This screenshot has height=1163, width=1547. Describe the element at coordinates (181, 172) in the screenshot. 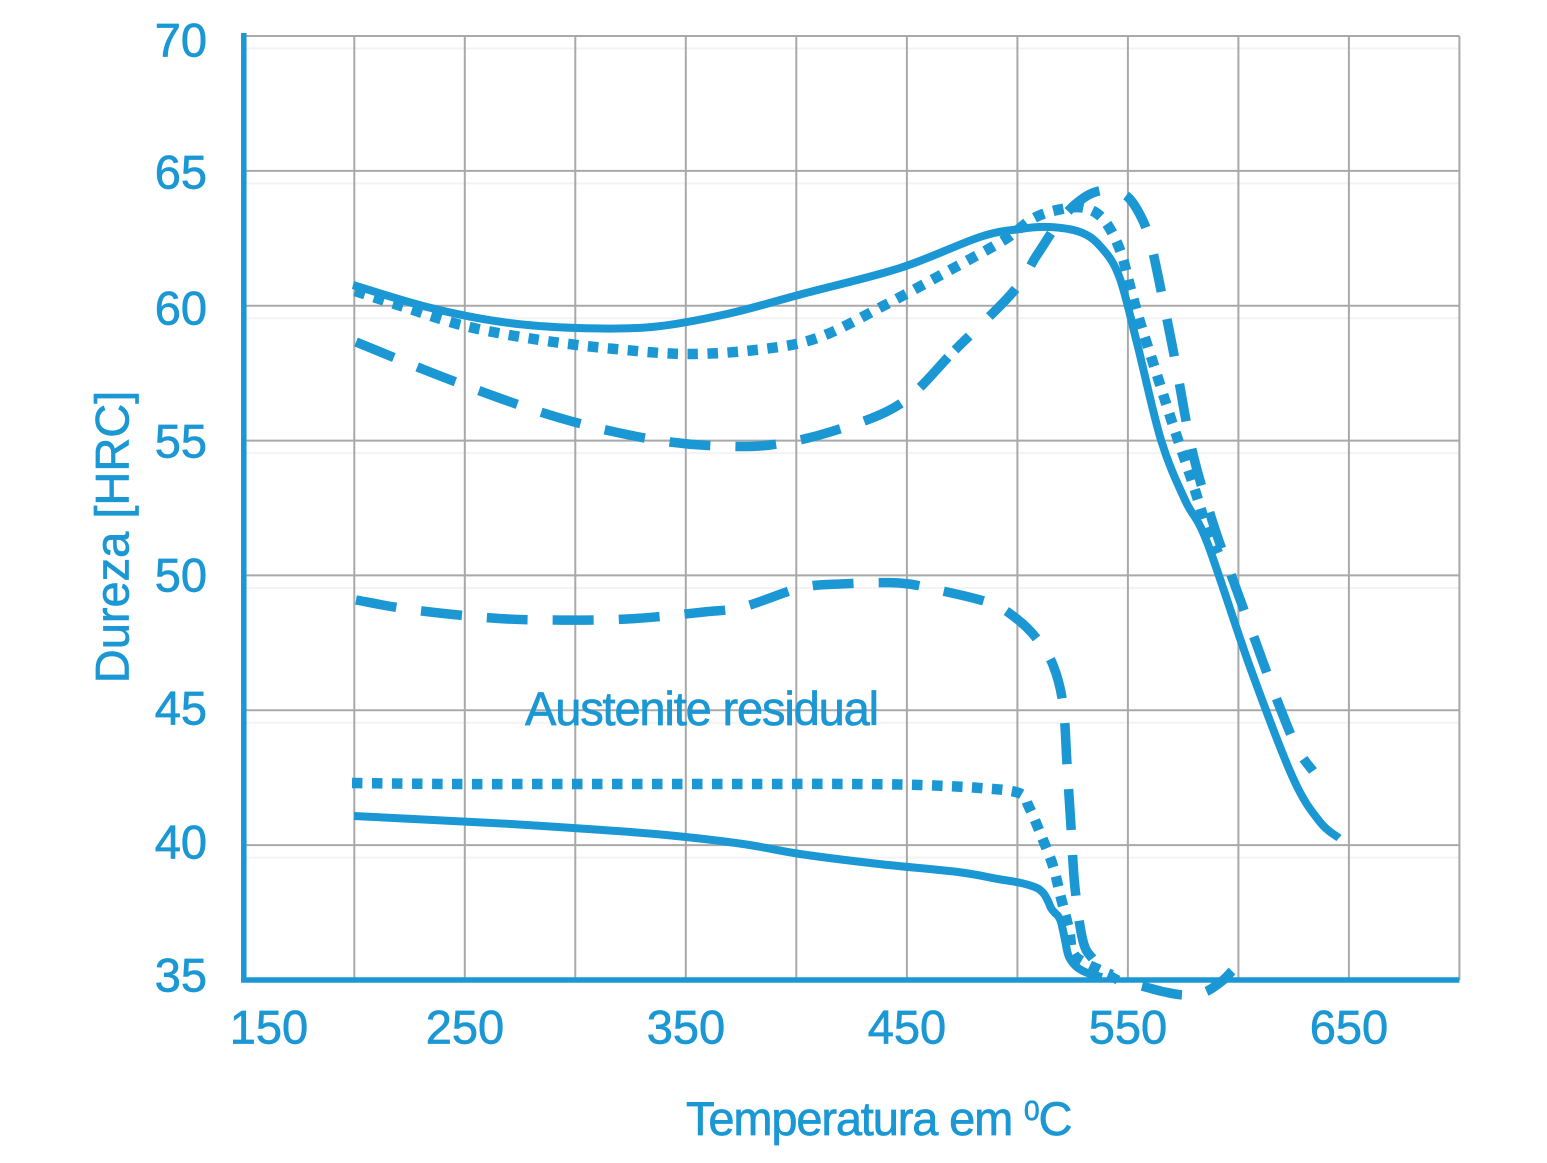

I see `svg-text: 65` at that location.